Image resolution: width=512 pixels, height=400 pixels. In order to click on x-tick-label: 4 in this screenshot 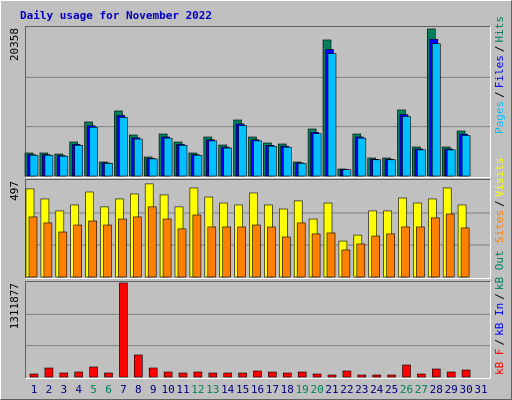, I will do `click(78, 389)`.